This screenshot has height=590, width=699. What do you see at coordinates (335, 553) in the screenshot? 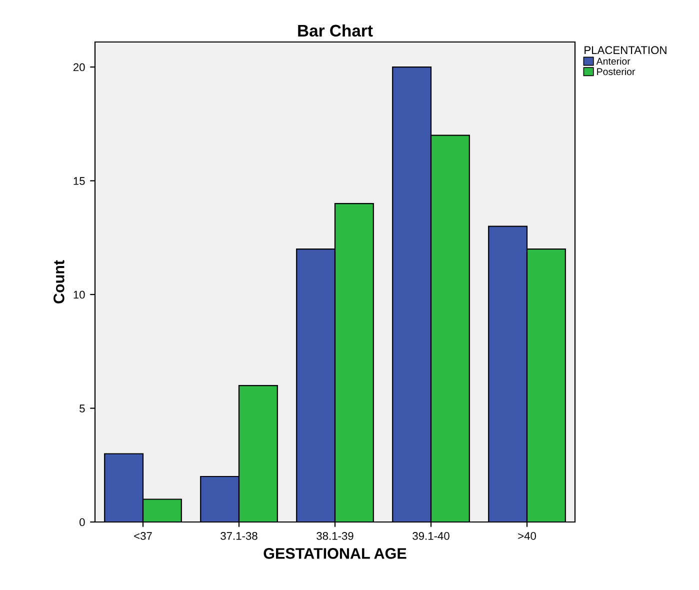
I see `x-axis-title: GESTATIONAL AGE` at bounding box center [335, 553].